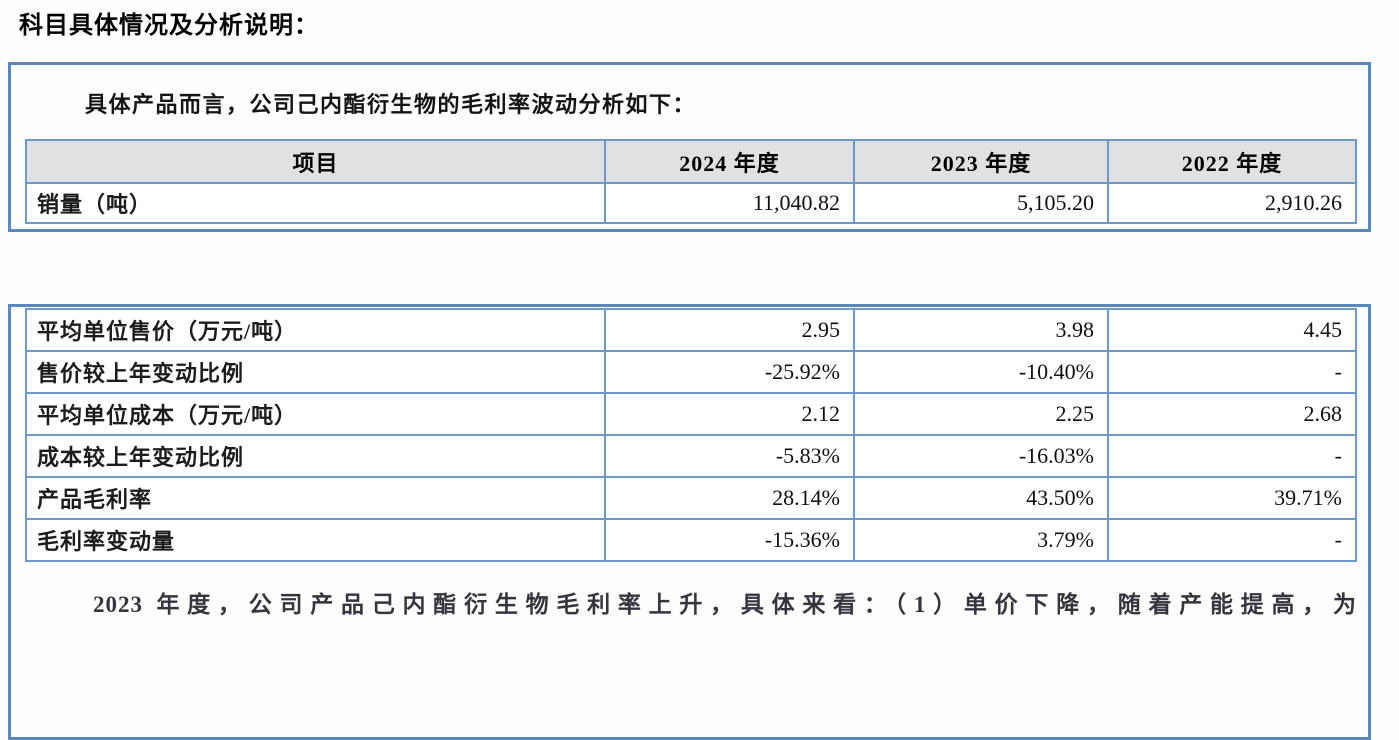 Image resolution: width=1399 pixels, height=740 pixels. I want to click on value-2024: 2.95, so click(729, 330).